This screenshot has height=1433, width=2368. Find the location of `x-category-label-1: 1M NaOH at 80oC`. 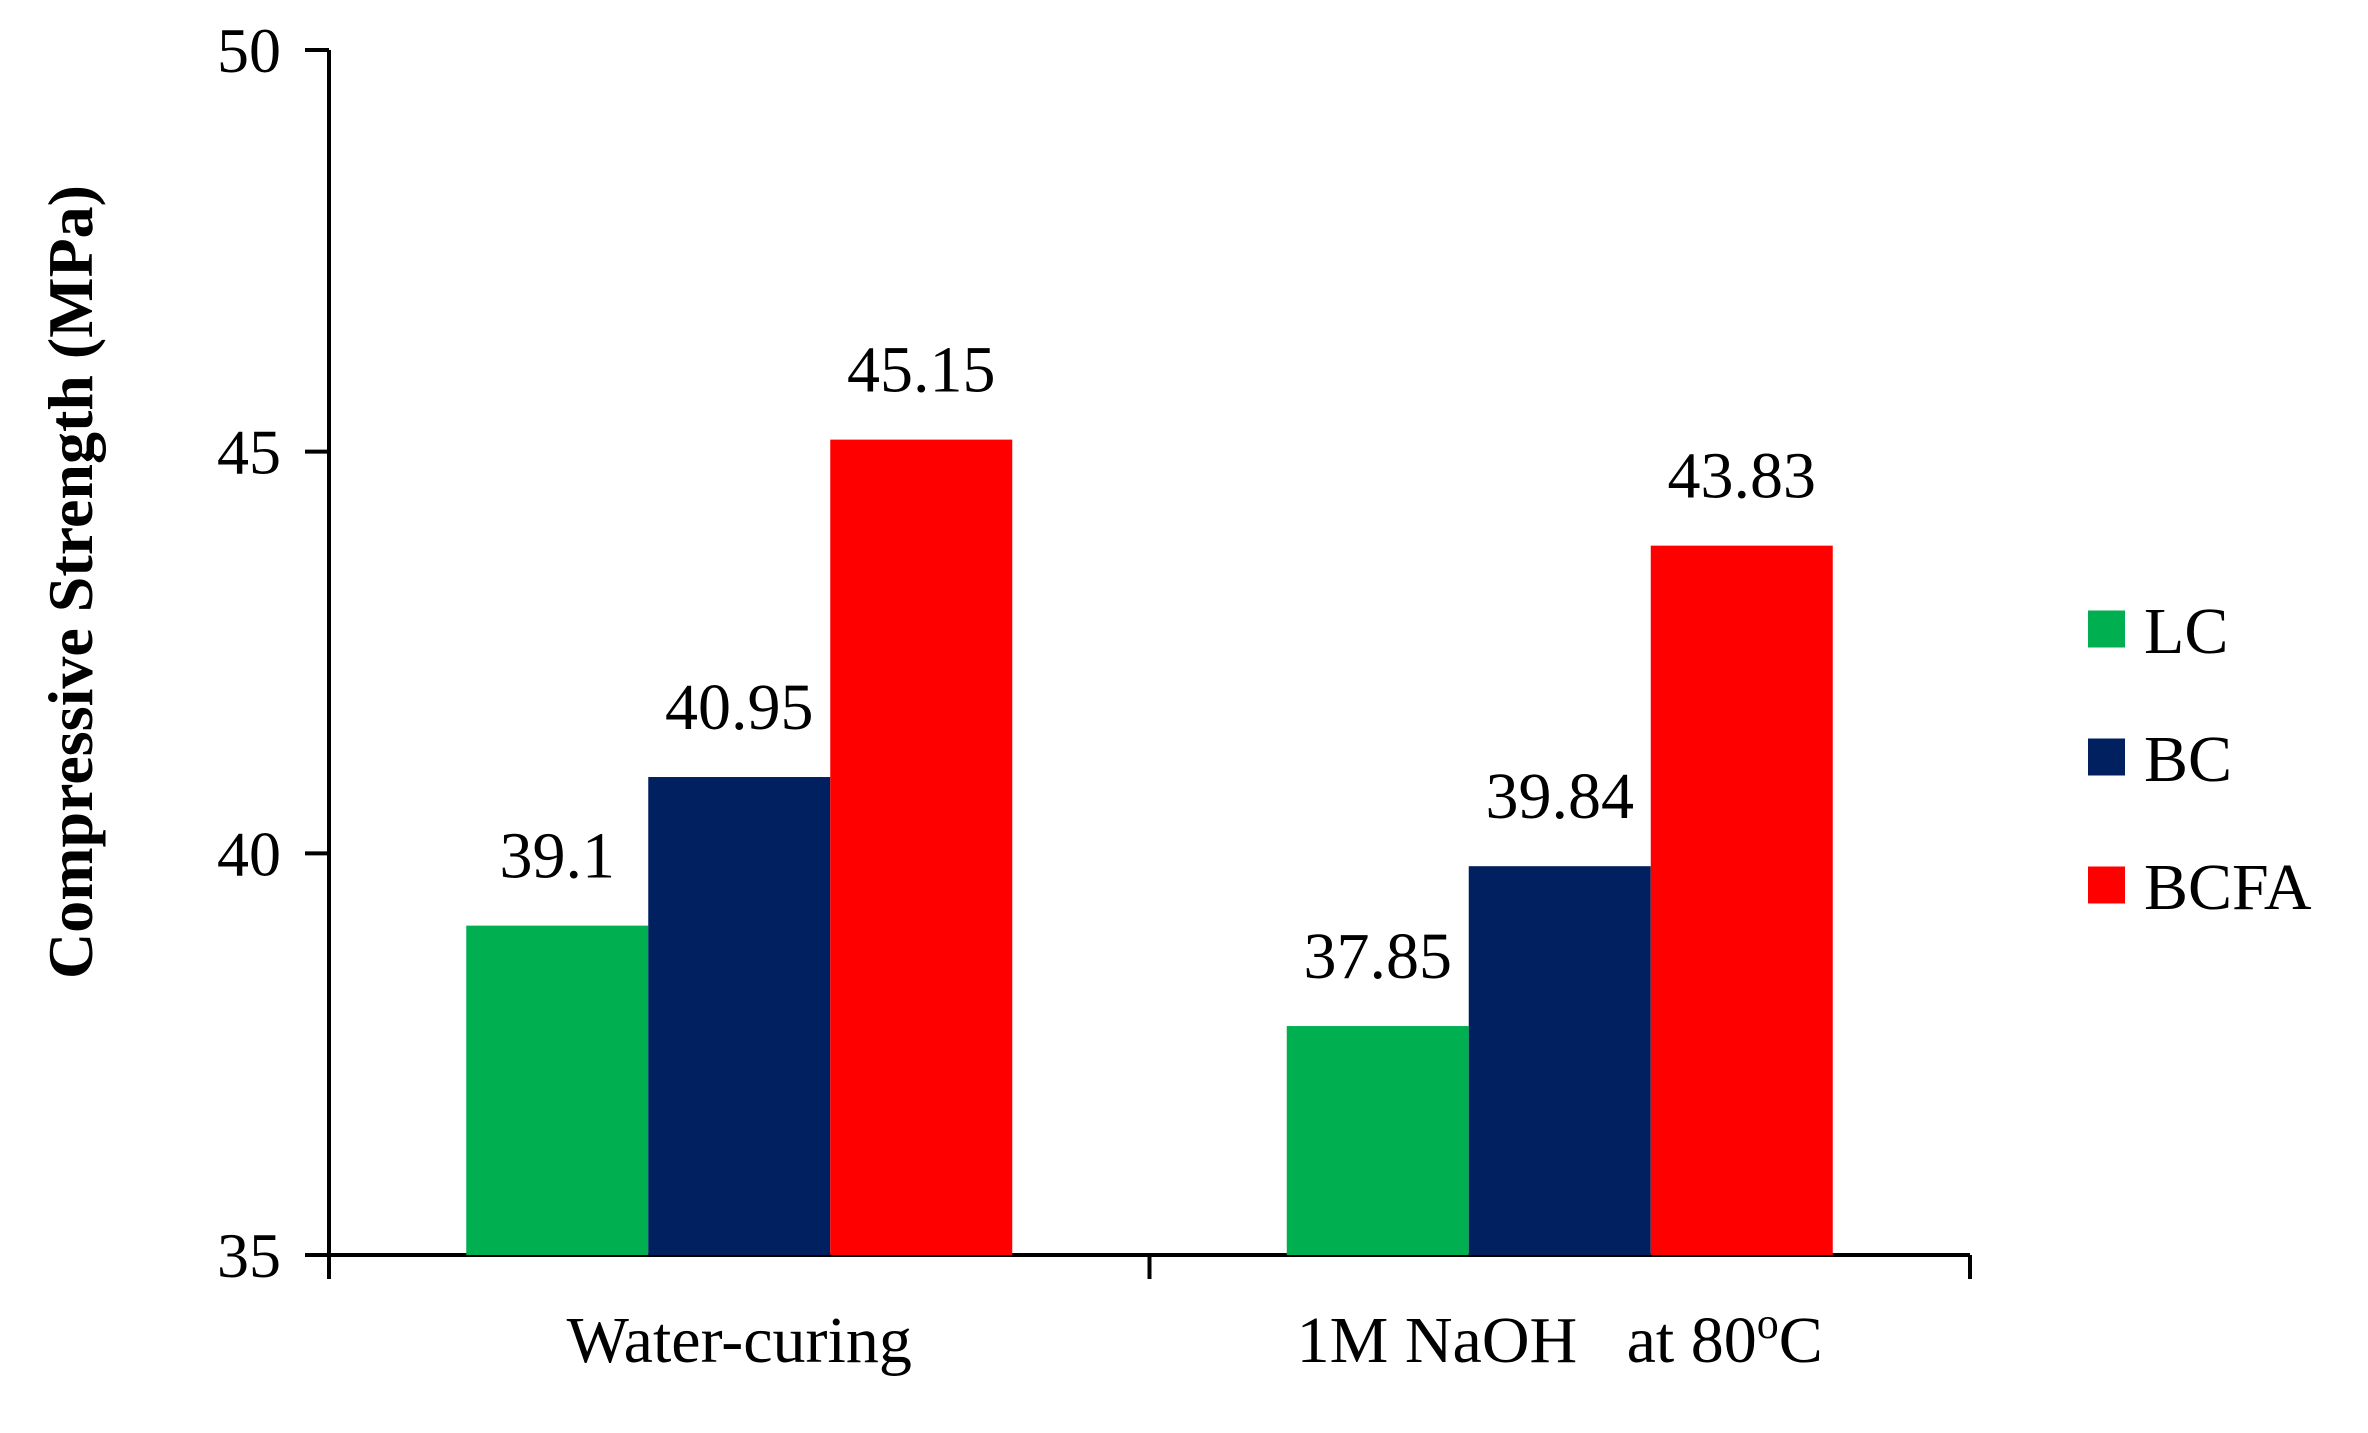

x-category-label-1: 1M NaOH at 80oC is located at coordinates (1560, 1338).